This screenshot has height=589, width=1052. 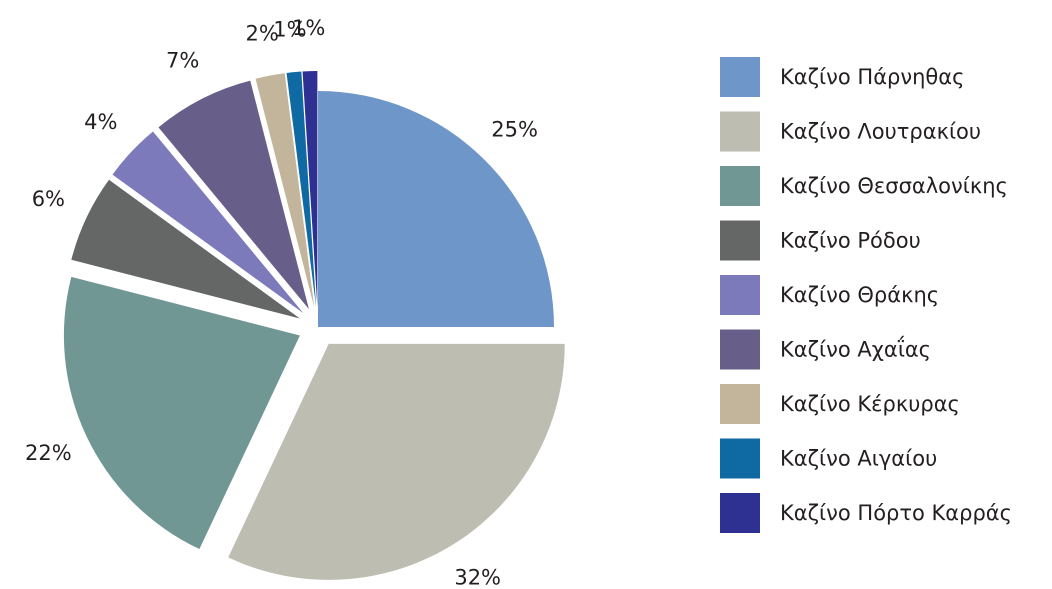 What do you see at coordinates (100, 122) in the screenshot?
I see `slice-label: 4%` at bounding box center [100, 122].